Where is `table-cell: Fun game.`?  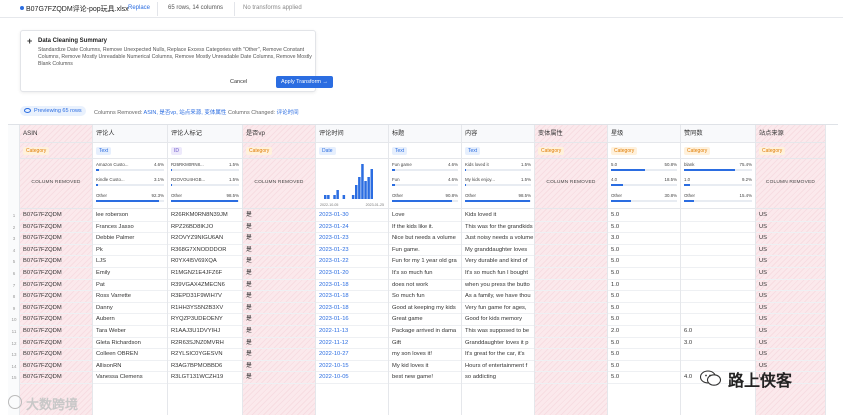 table-cell: Fun game. is located at coordinates (425, 251).